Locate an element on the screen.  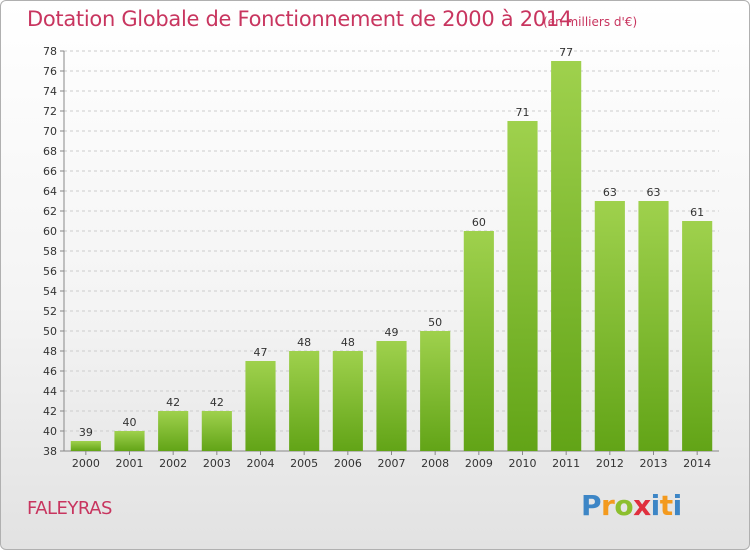
bar-2012 is located at coordinates (609, 326).